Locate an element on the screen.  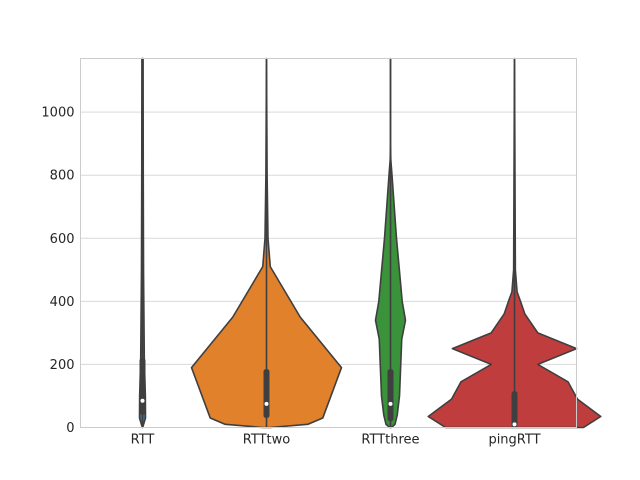
x-axis-ticks: RTT RTTtwo RTTthree pingRTT is located at coordinates (336, 440).